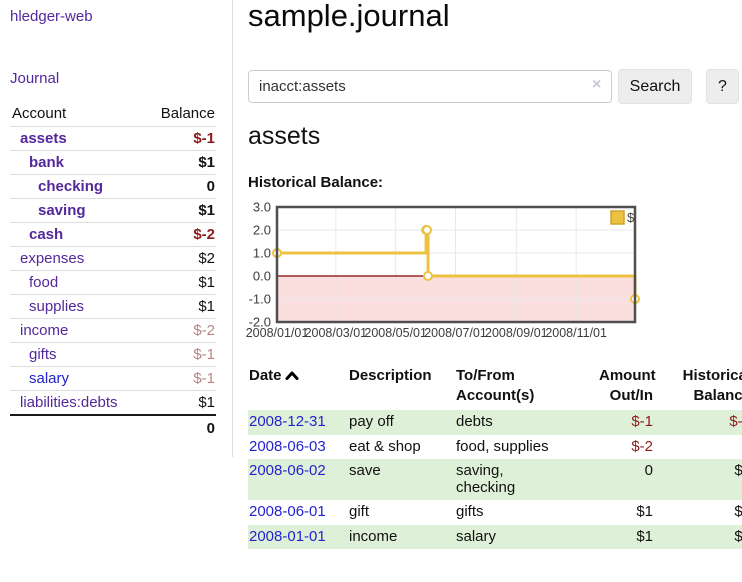 This screenshot has width=742, height=582. I want to click on account-row: food $1, so click(113, 282).